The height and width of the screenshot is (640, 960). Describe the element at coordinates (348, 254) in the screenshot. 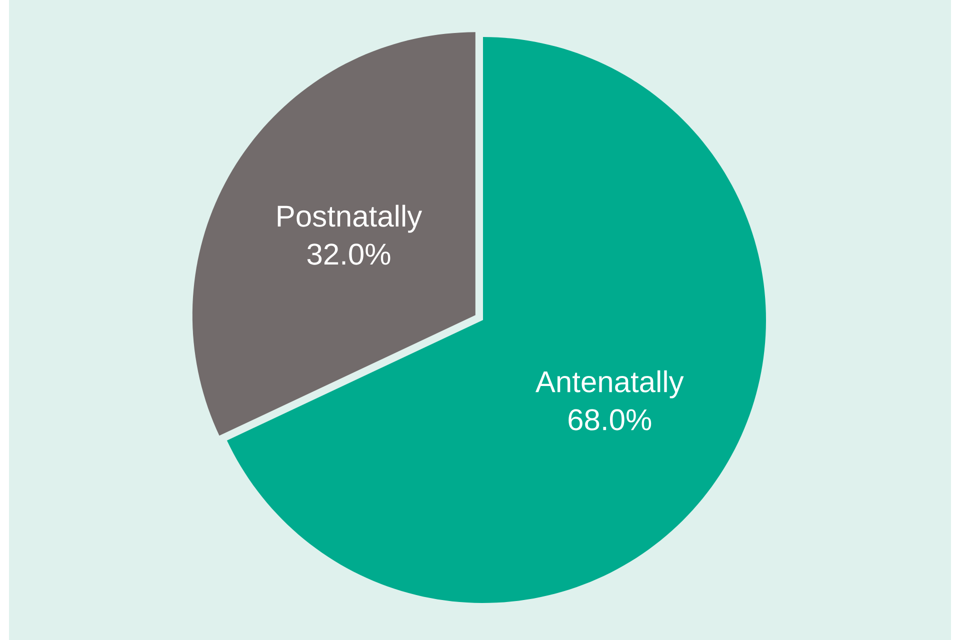

I see `data-label: 32.0%` at that location.